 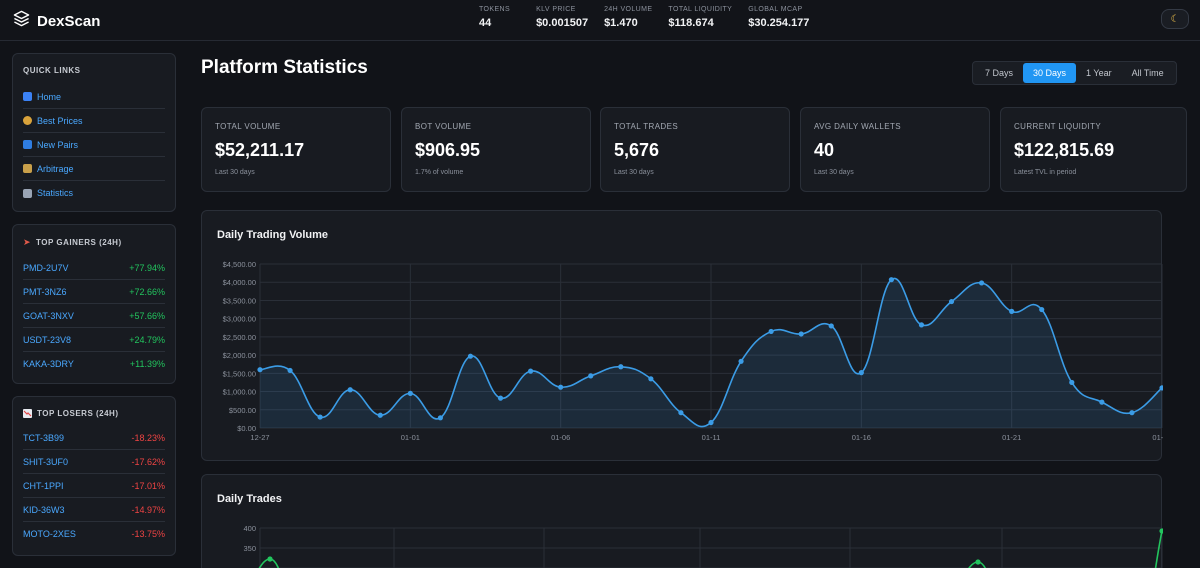 I want to click on y-tick-label: $2,500.00, so click(x=239, y=337).